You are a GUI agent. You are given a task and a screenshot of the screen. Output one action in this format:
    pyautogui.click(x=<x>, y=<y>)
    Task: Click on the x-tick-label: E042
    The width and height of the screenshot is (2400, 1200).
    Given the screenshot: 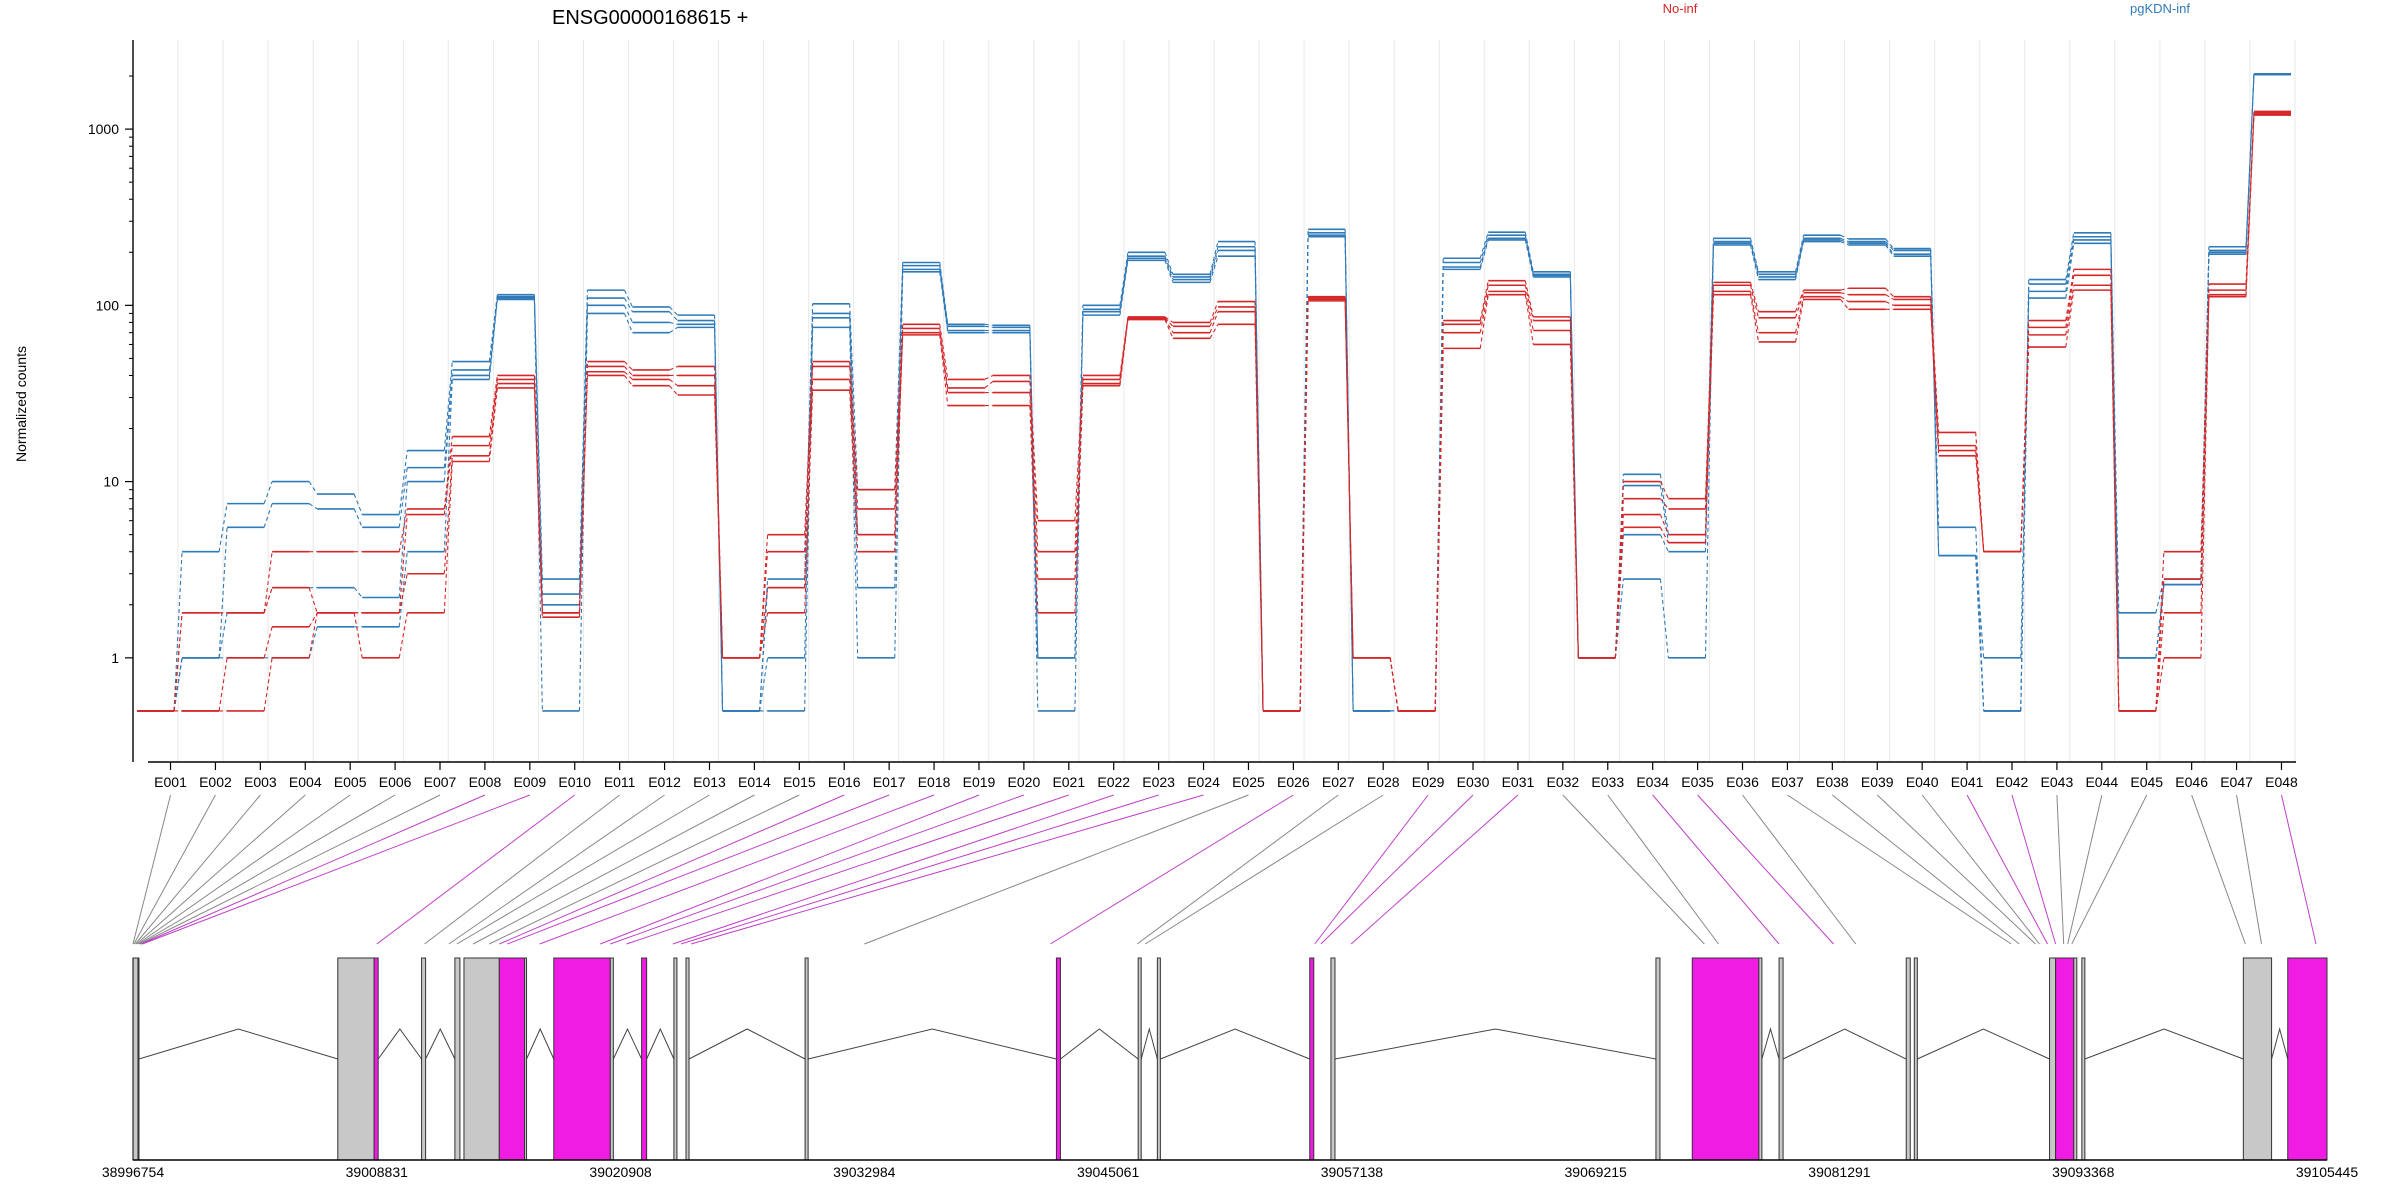 What is the action you would take?
    pyautogui.click(x=2012, y=782)
    